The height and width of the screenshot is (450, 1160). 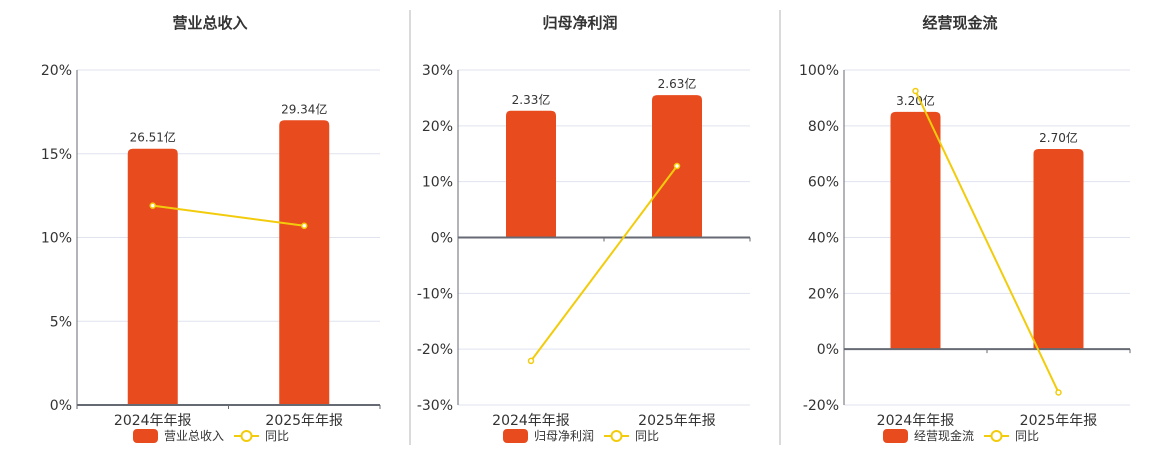 What do you see at coordinates (823, 183) in the screenshot?
I see `y-tick-label: 60%` at bounding box center [823, 183].